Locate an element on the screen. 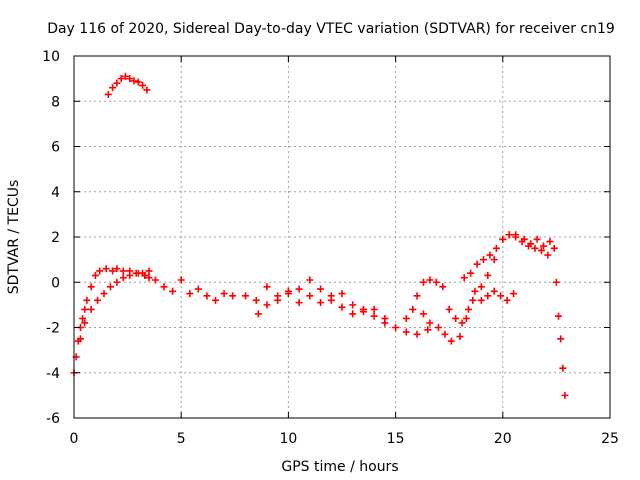 Image resolution: width=640 pixels, height=480 pixels. y-tick-label: 6 is located at coordinates (55, 148).